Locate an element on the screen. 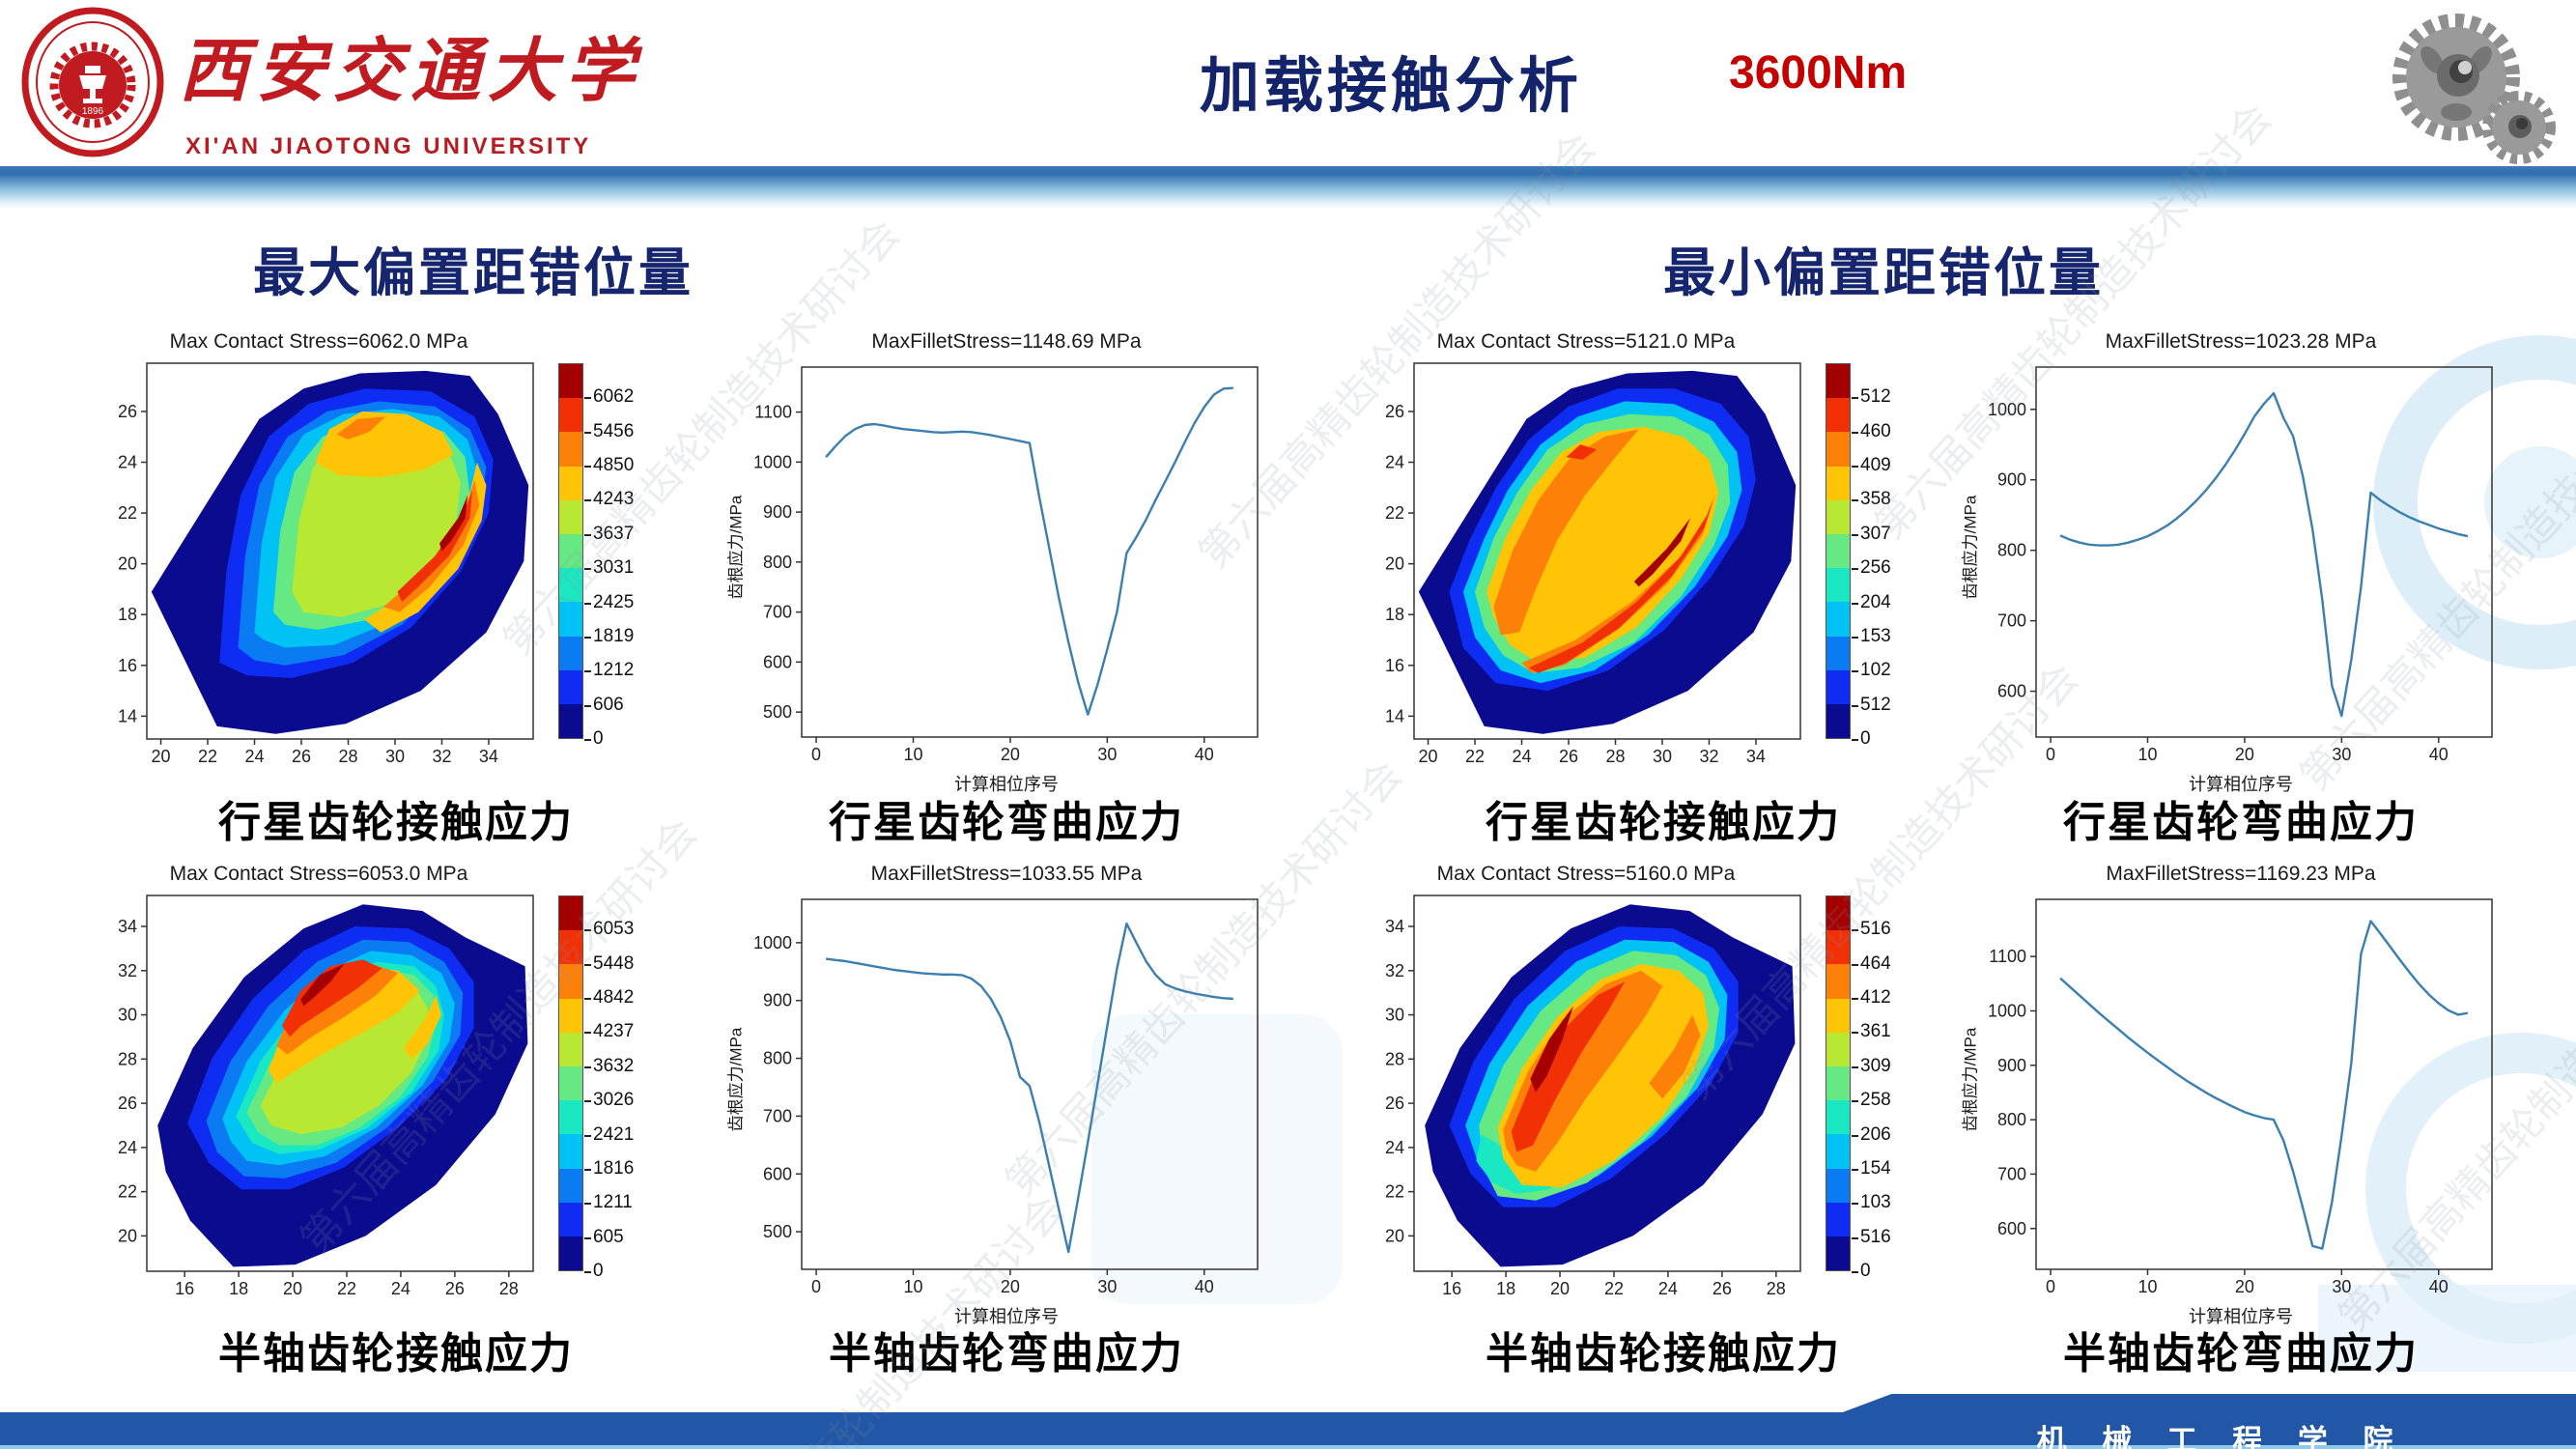  colorbar-tick-label: 4237 is located at coordinates (609, 1031).